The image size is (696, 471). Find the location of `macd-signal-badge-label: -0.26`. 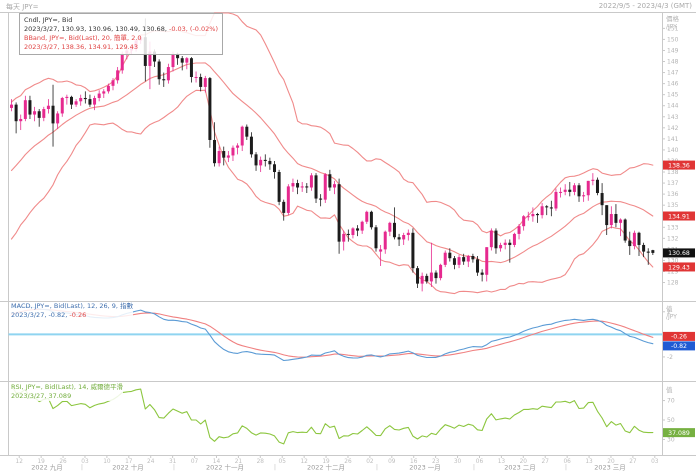

macd-signal-badge-label: -0.26 is located at coordinates (679, 337).